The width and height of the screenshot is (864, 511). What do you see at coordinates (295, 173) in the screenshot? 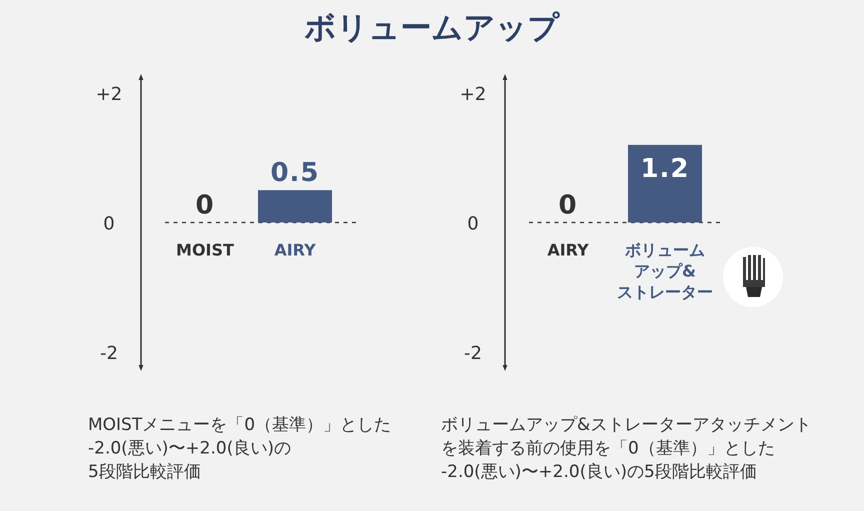
I see `data-label: 0.5` at bounding box center [295, 173].